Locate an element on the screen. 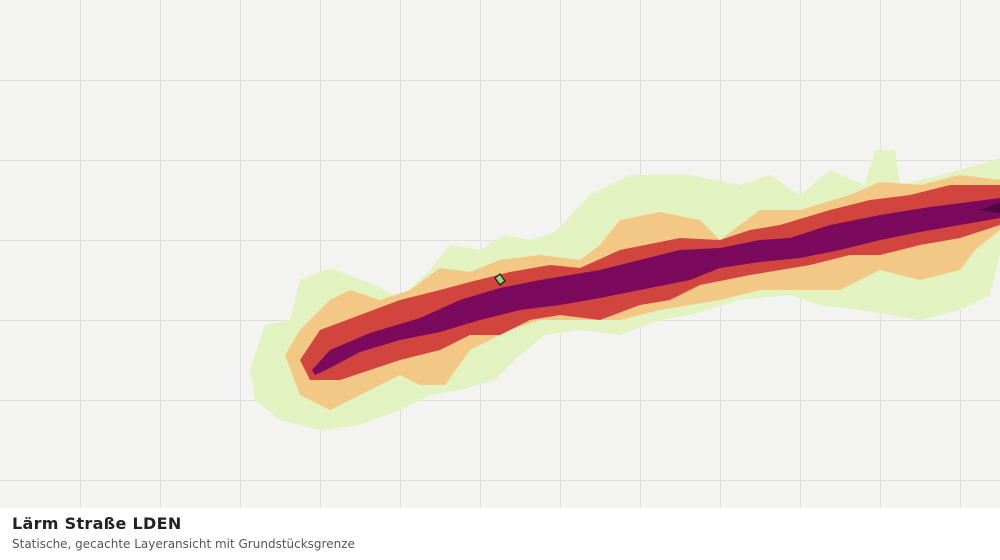 The image size is (1000, 560). noise-zone-extreme is located at coordinates (990, 208).